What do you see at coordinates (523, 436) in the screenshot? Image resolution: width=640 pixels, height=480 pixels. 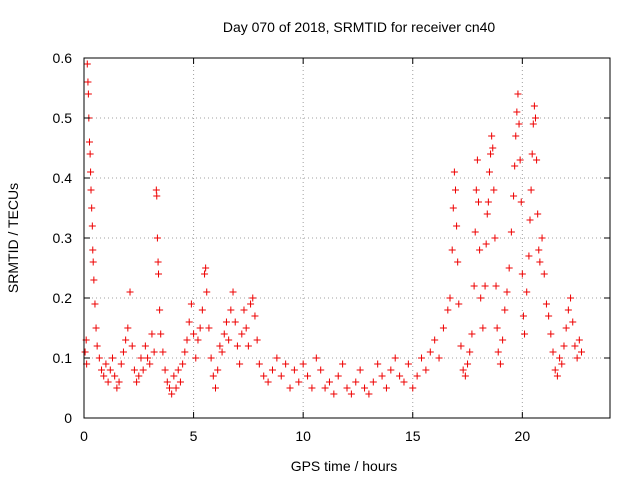 I see `x-tick-label: 20` at bounding box center [523, 436].